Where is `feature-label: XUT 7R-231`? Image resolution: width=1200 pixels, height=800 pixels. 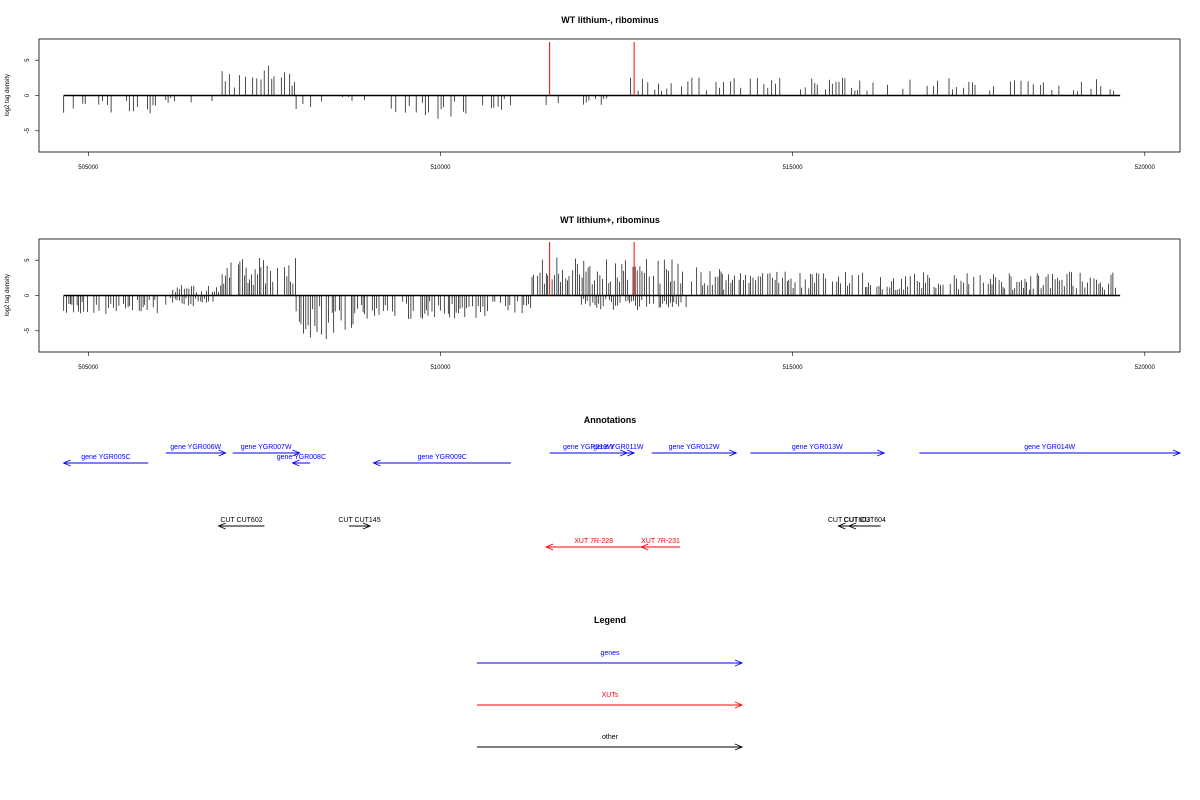
feature-label: XUT 7R-231 is located at coordinates (660, 541).